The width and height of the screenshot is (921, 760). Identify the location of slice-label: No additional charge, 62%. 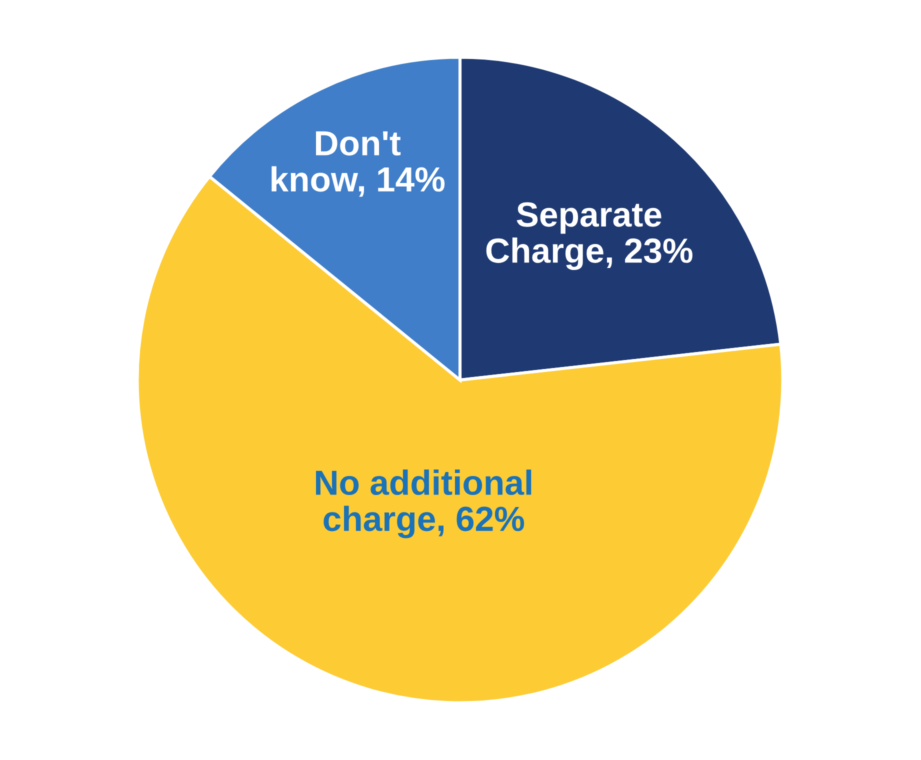
(424, 504).